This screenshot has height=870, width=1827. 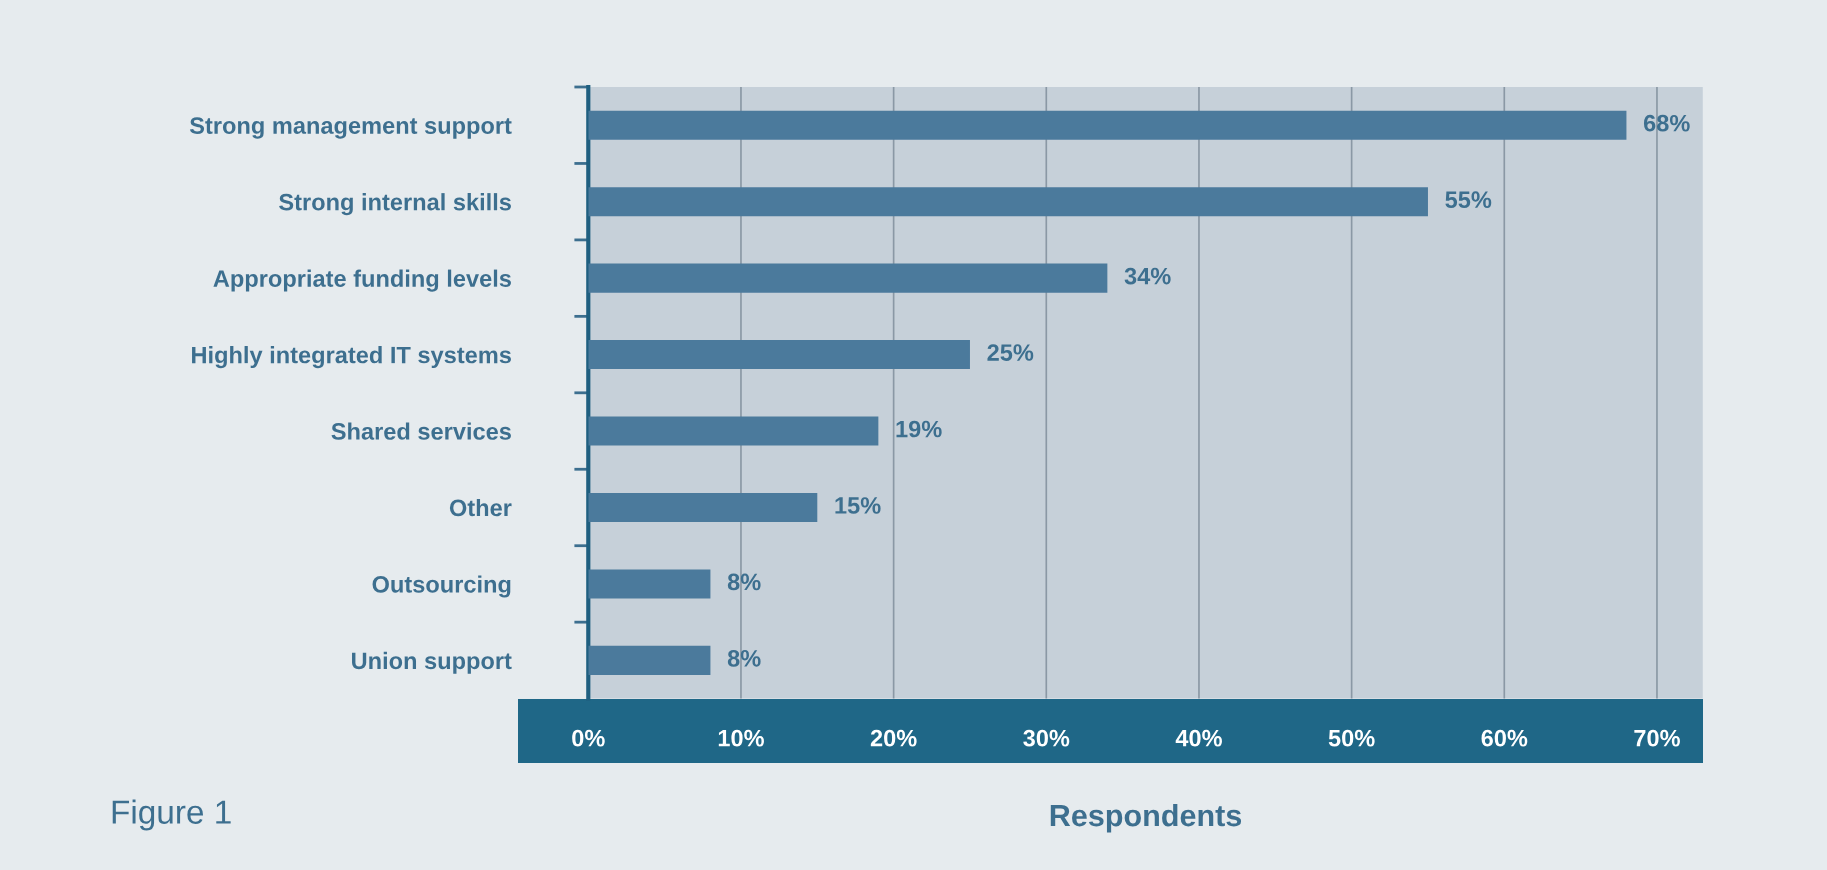 I want to click on caption: Figure 1, so click(x=171, y=815).